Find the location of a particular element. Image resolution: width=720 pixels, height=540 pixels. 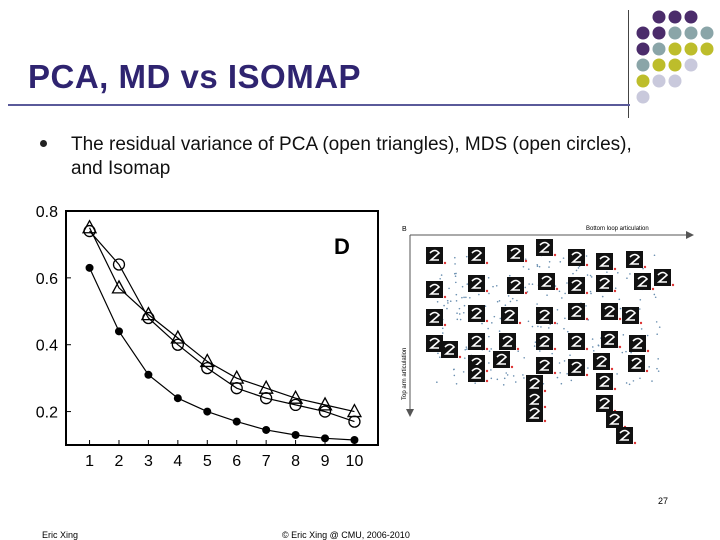

filled-circle-marker is located at coordinates (325, 438).